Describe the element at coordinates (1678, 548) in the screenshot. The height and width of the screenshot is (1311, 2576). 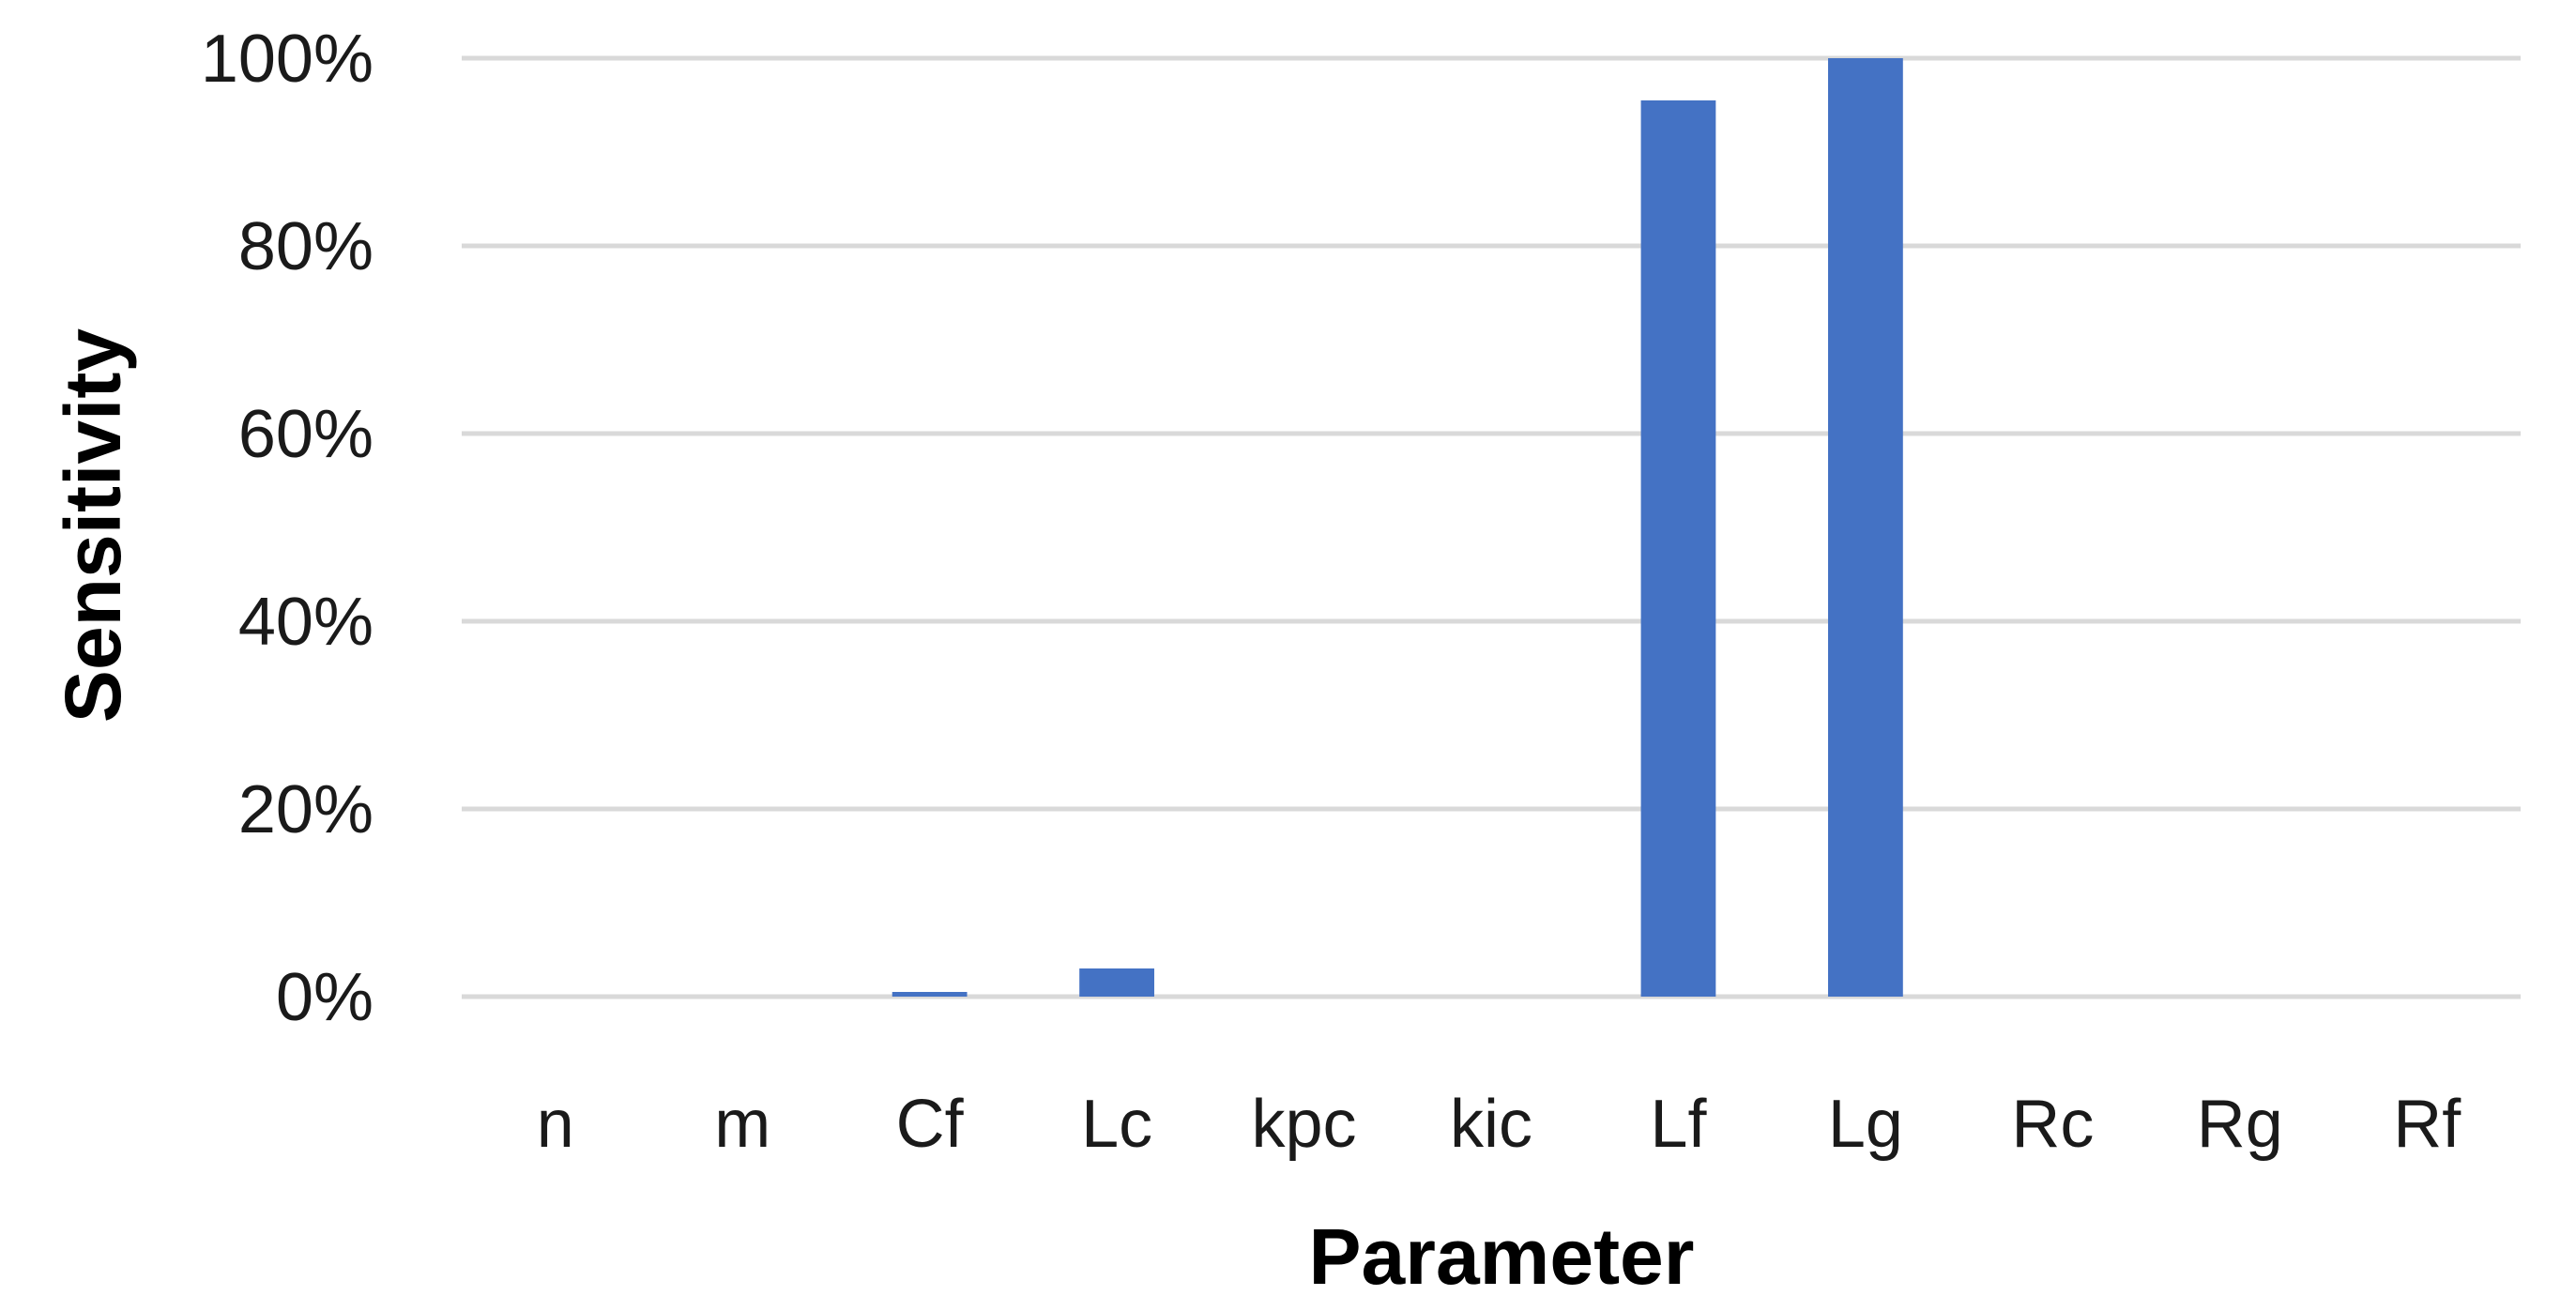
I see `bar-Lf` at that location.